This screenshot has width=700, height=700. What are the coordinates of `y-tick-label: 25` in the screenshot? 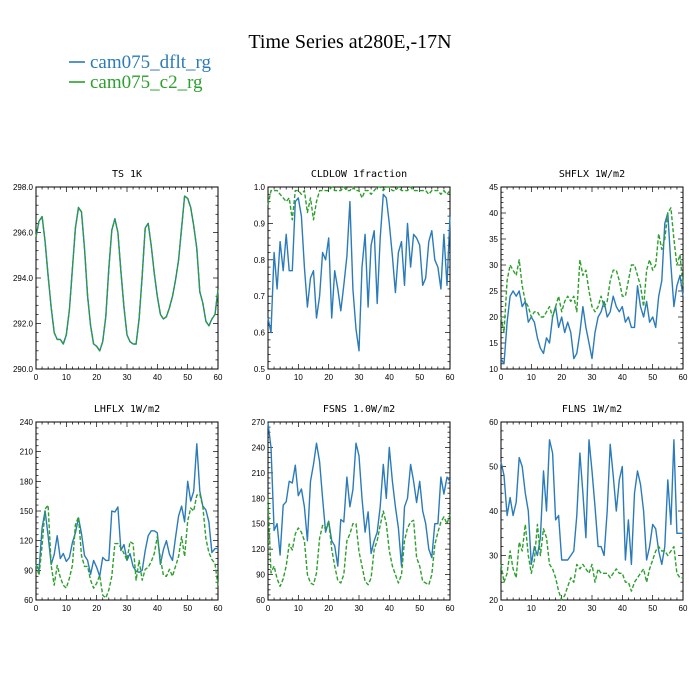 It's located at (493, 291).